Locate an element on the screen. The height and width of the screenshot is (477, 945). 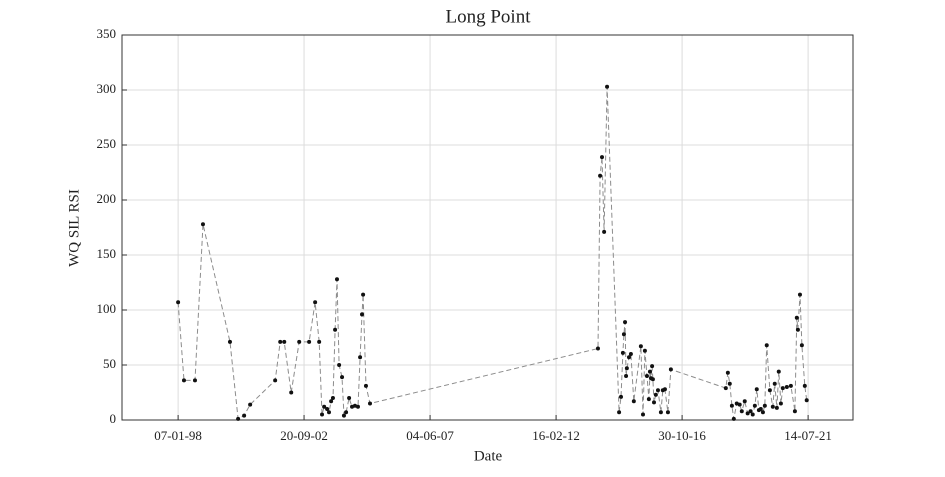
y-tick-label: 200 is located at coordinates (107, 198).